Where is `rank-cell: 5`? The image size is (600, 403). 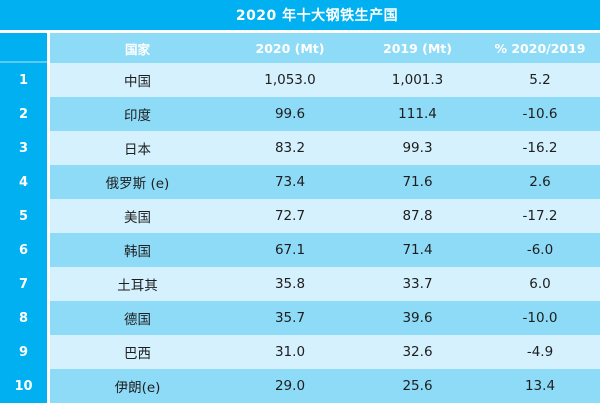 rank-cell: 5 is located at coordinates (23, 216).